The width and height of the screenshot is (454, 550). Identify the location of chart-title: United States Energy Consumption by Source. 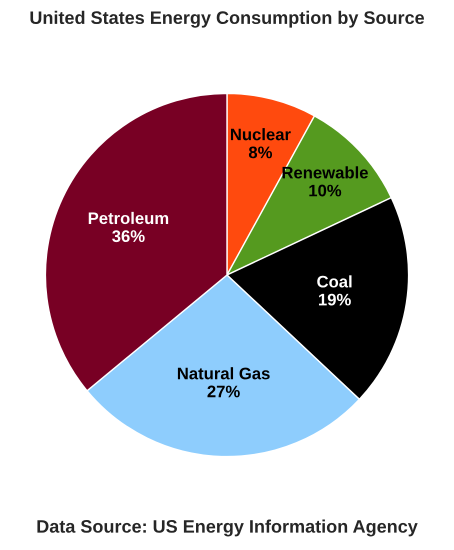
(227, 19).